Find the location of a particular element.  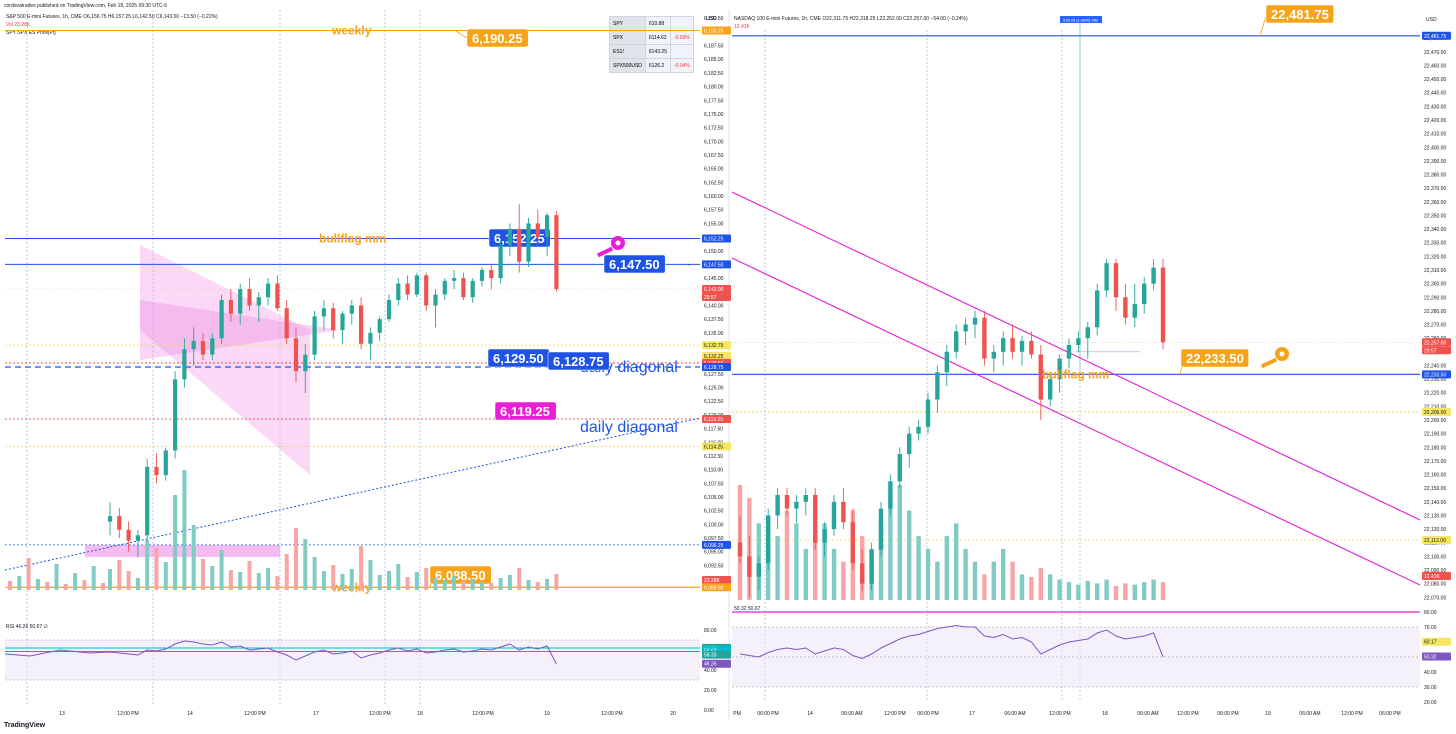

left-price-tick: 6,170.00 is located at coordinates (714, 142).